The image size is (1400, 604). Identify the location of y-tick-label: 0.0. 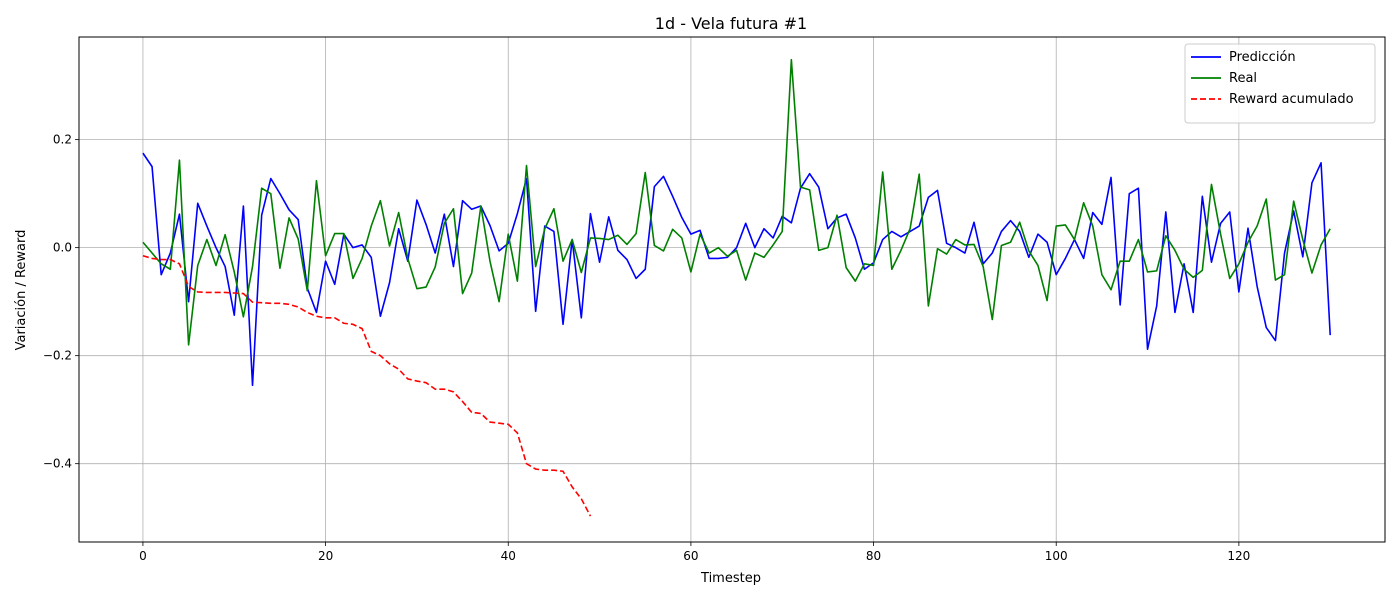
(62, 248).